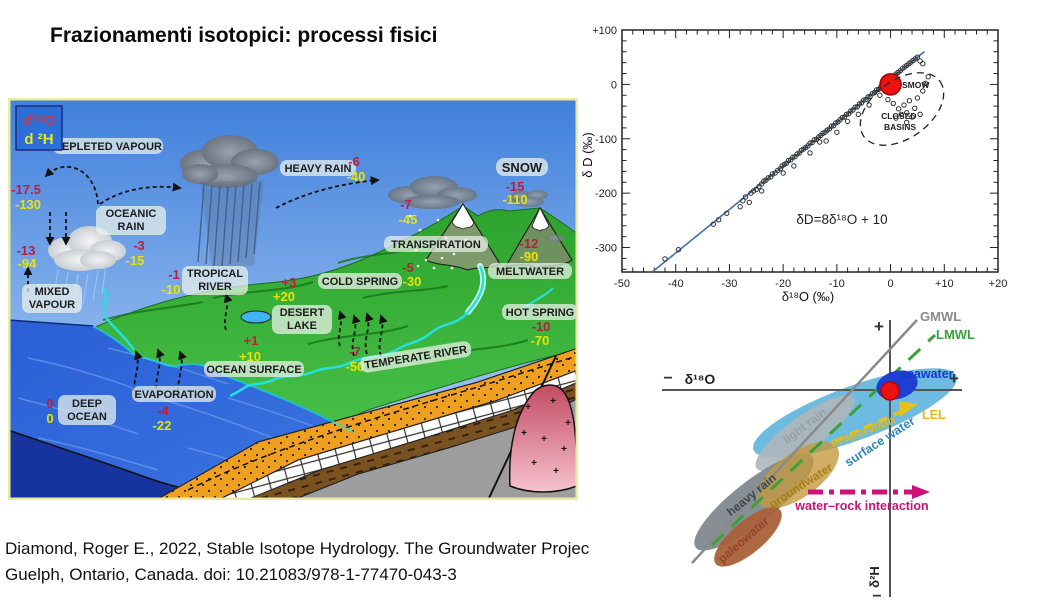  I want to click on station-transpiration: -7 -45 TRANSPIRATION, so click(436, 224).